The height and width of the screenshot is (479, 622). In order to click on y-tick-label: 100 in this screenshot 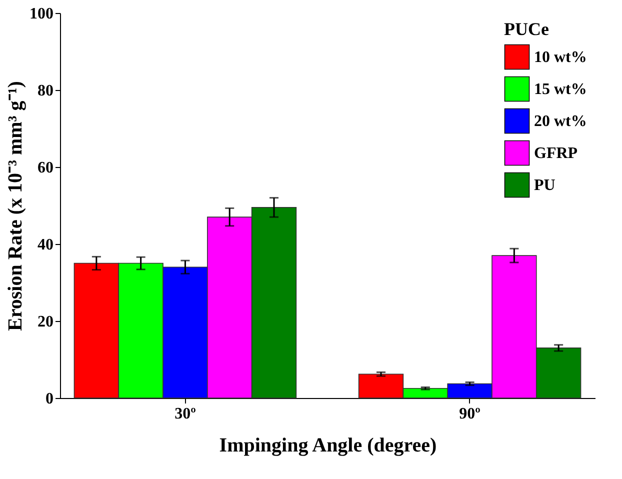, I will do `click(42, 14)`.